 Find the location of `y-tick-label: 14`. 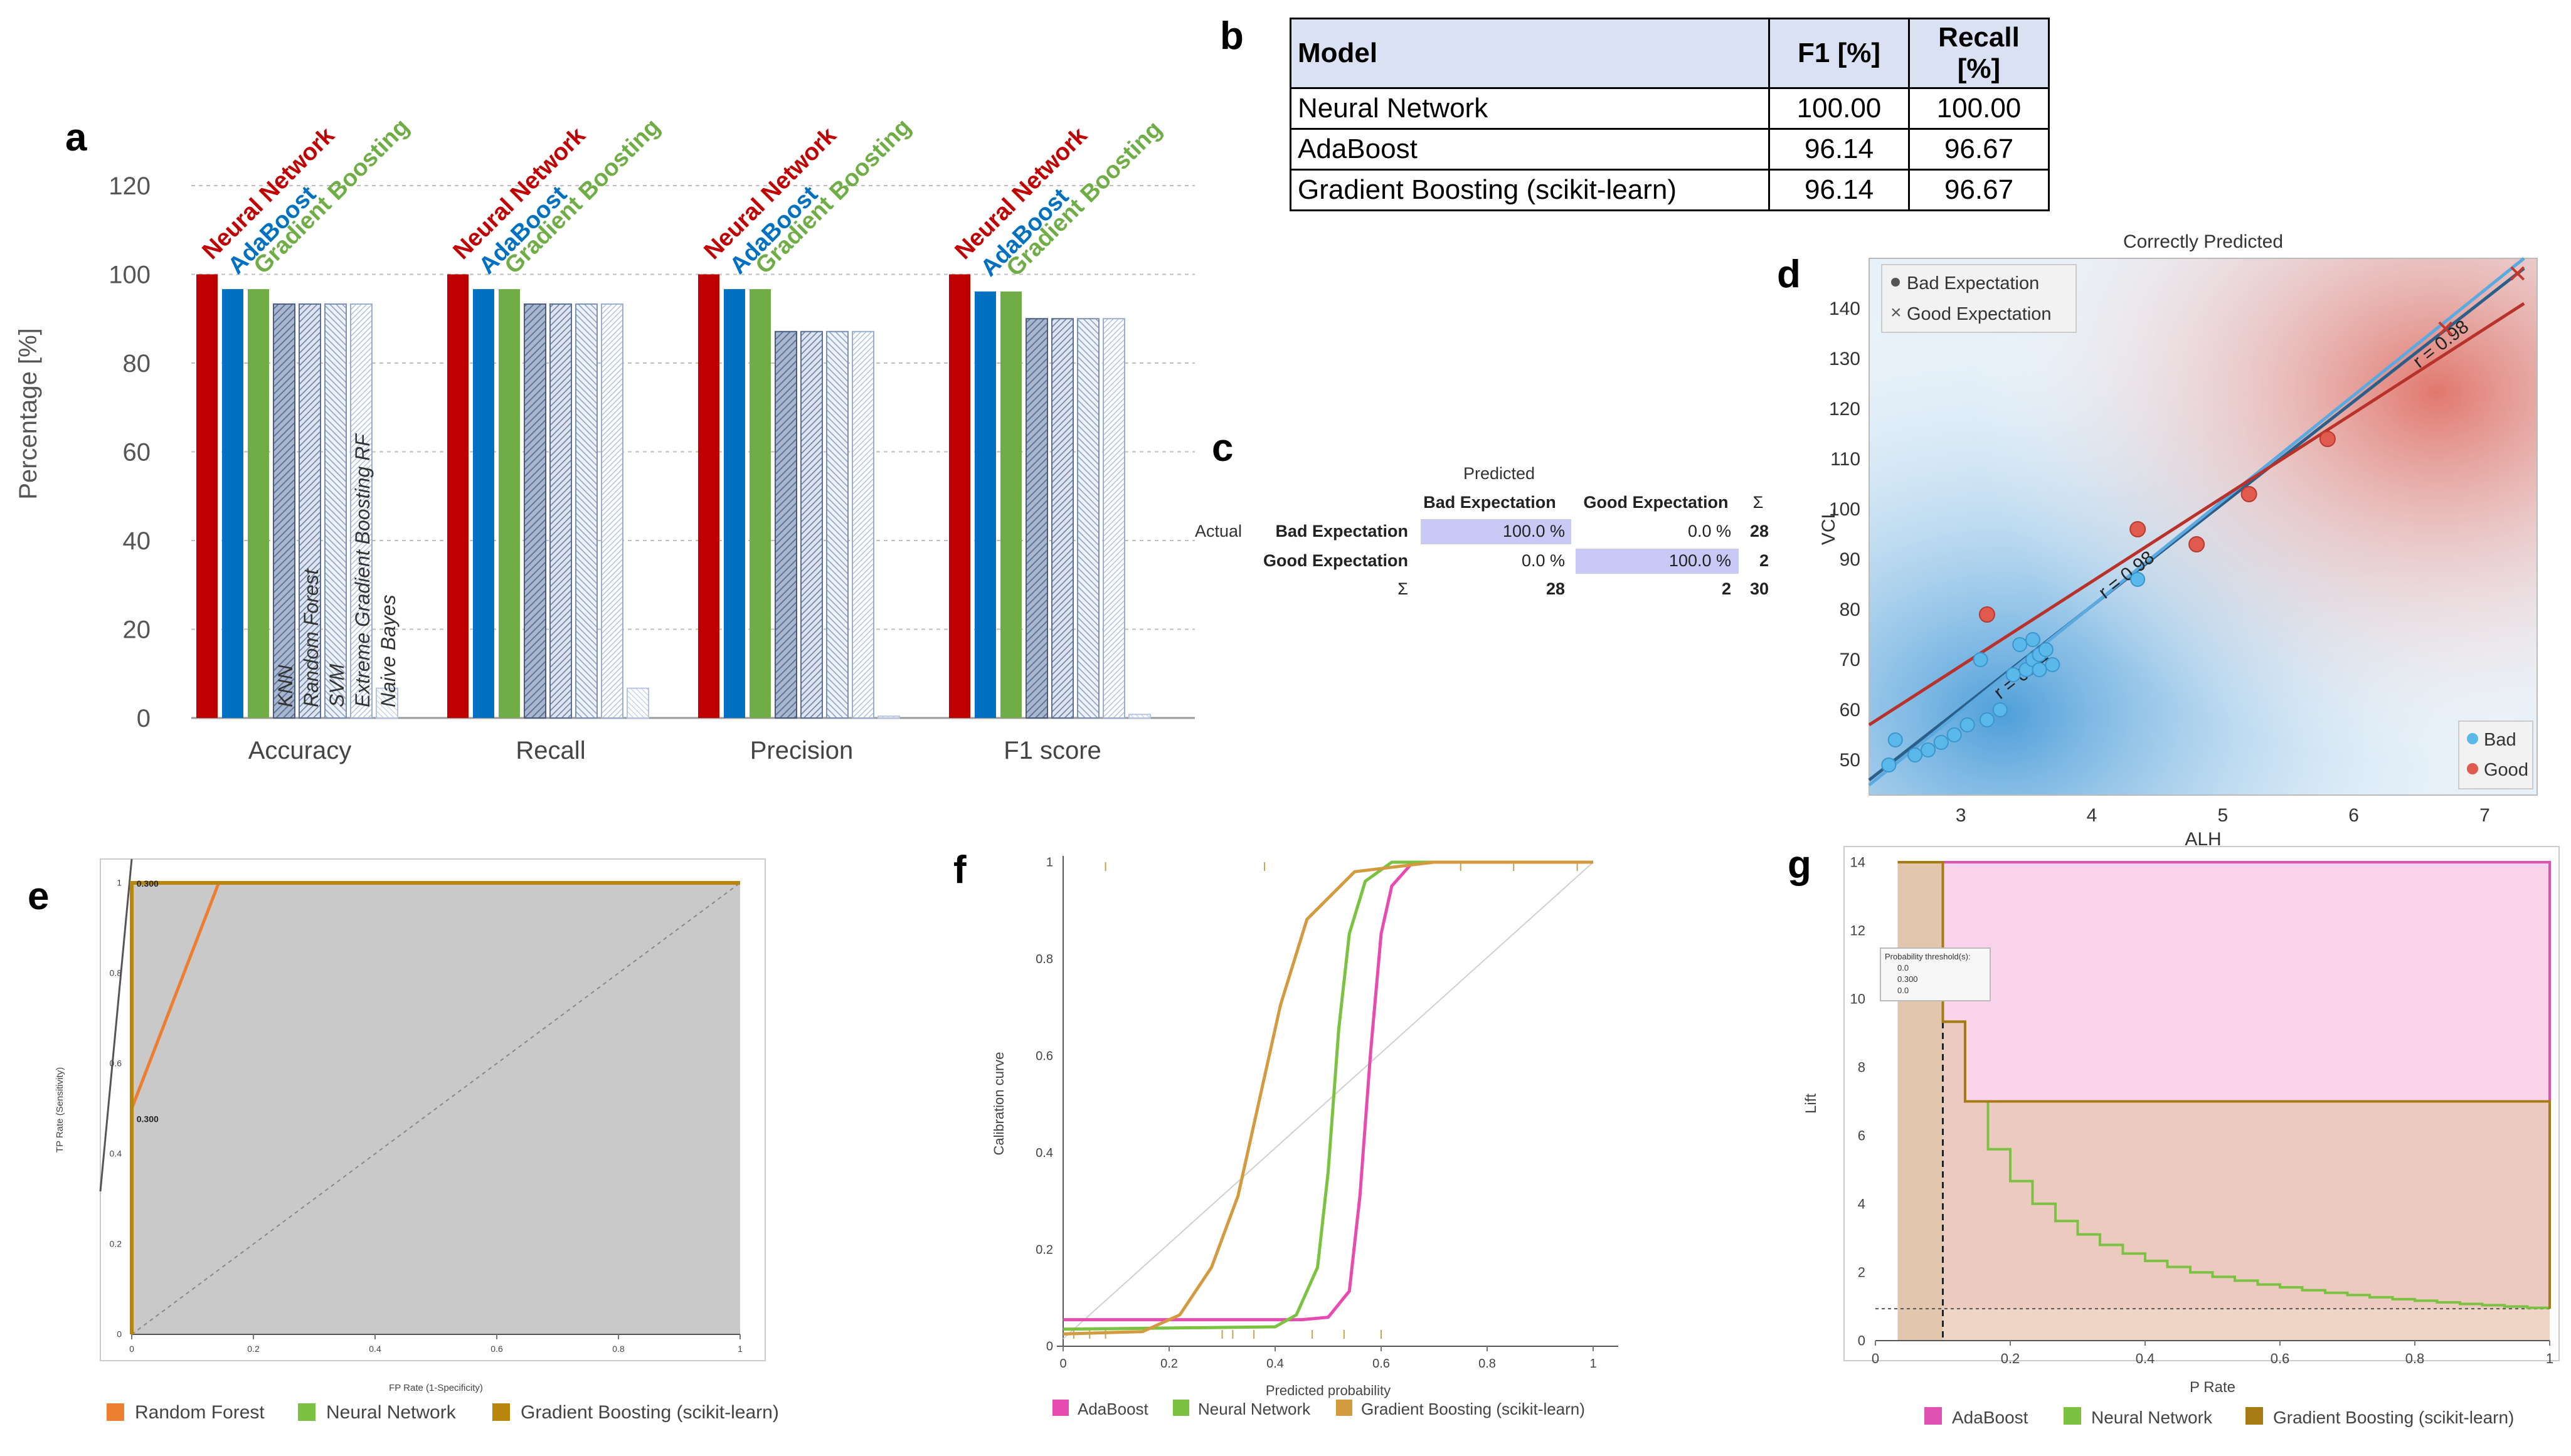

y-tick-label: 14 is located at coordinates (1857, 862).